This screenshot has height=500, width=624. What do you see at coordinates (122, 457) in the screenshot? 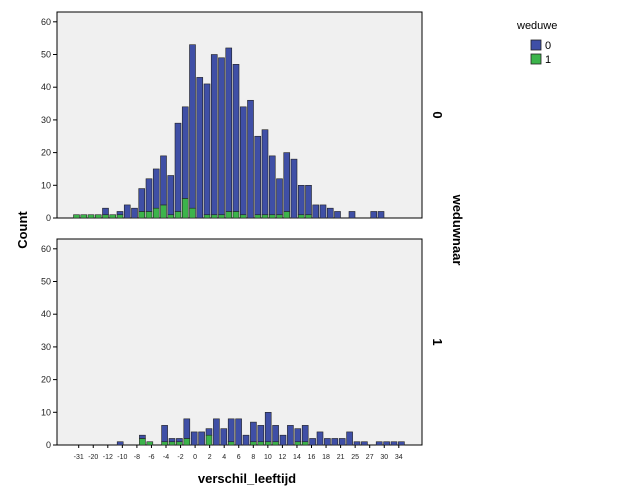
I see `x-tick-label: -10` at bounding box center [122, 457].